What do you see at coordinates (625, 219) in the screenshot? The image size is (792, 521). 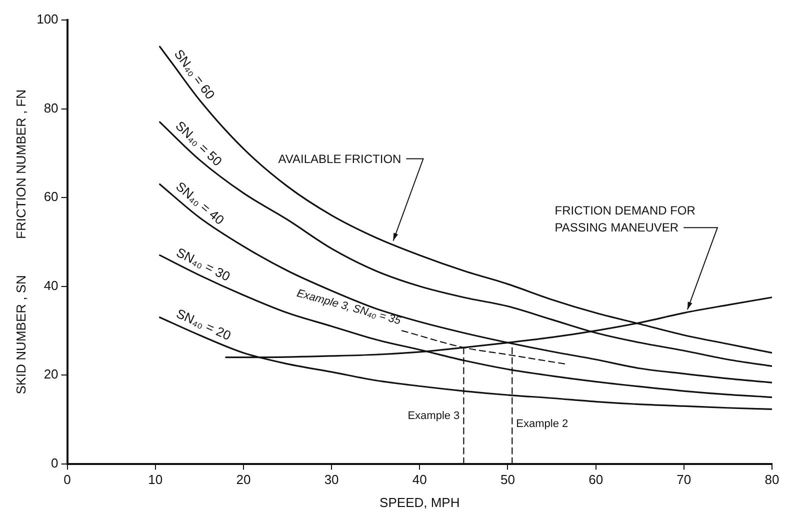 I see `annotation: FRICTION DEMAND FOR PASSING MANEUVER` at bounding box center [625, 219].